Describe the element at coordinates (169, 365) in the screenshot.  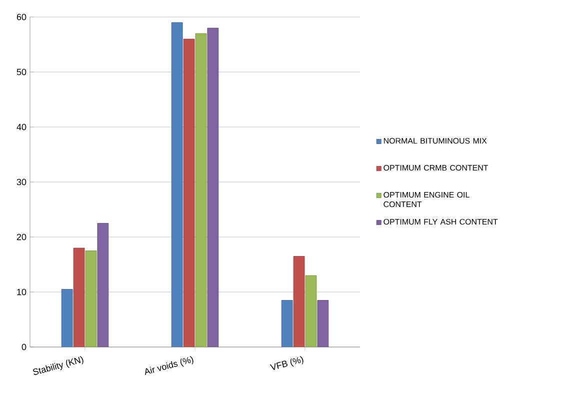
I see `x-tick-label: Air voids (%)` at that location.